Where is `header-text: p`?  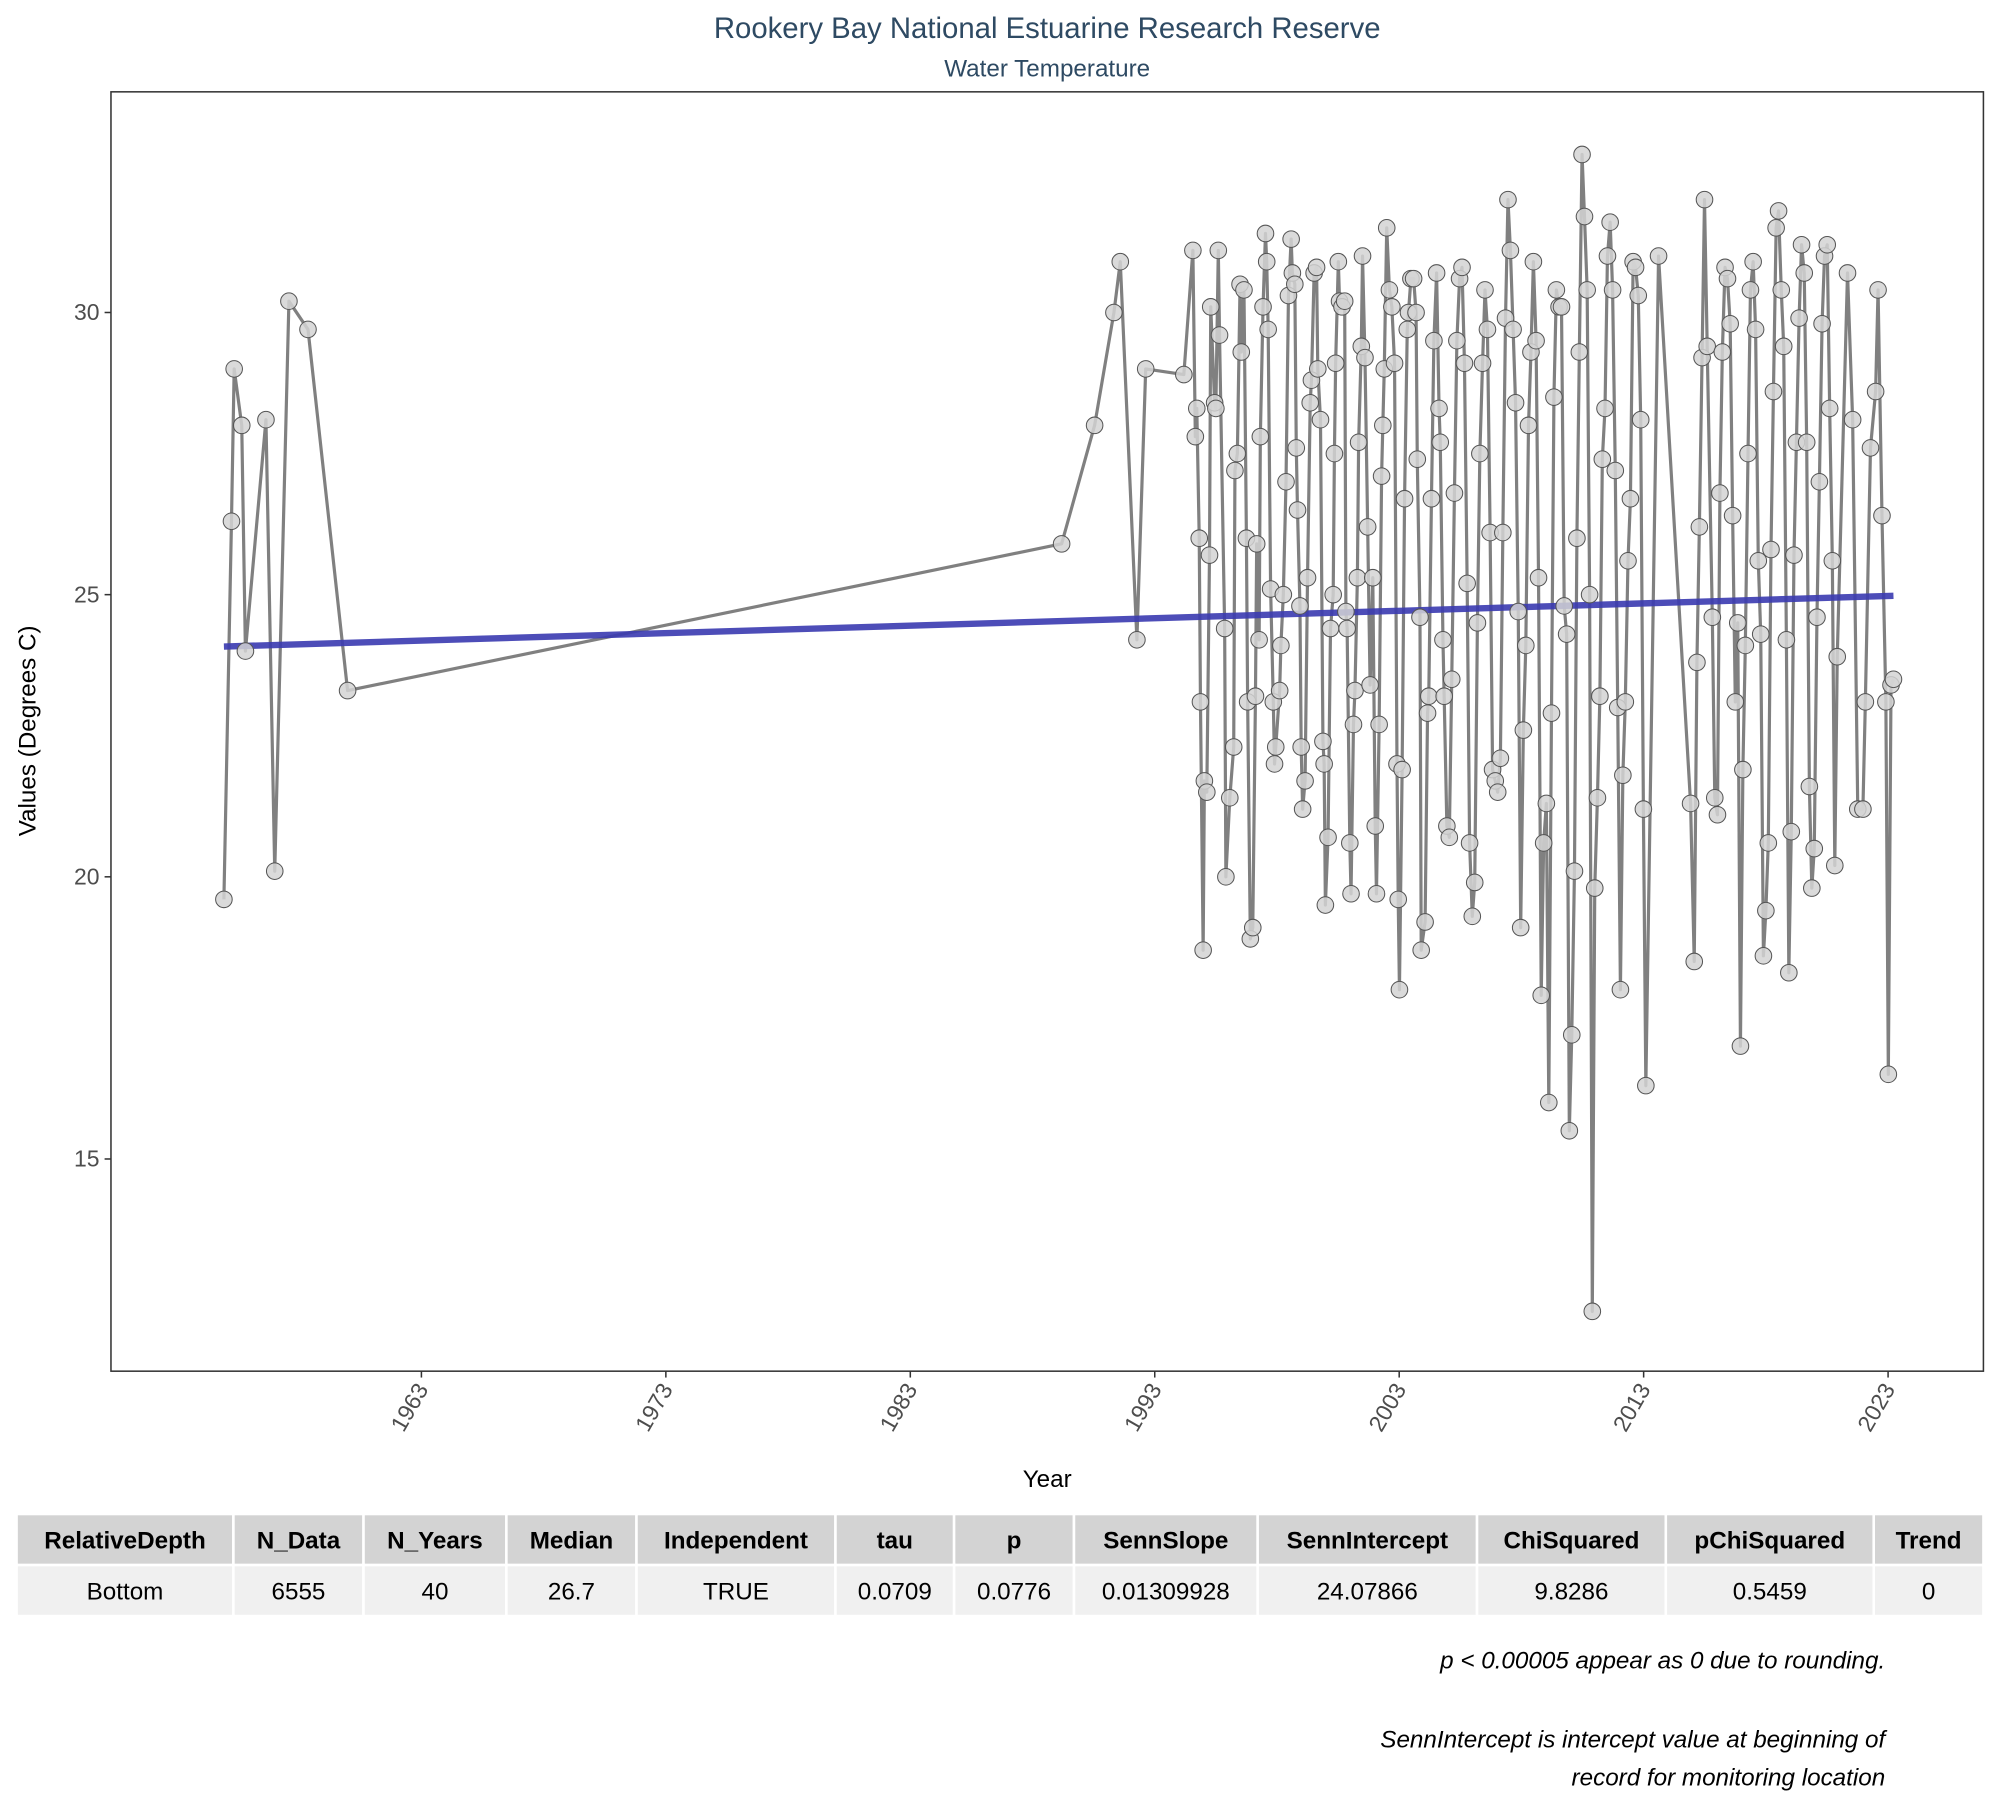 header-text: p is located at coordinates (1014, 1540).